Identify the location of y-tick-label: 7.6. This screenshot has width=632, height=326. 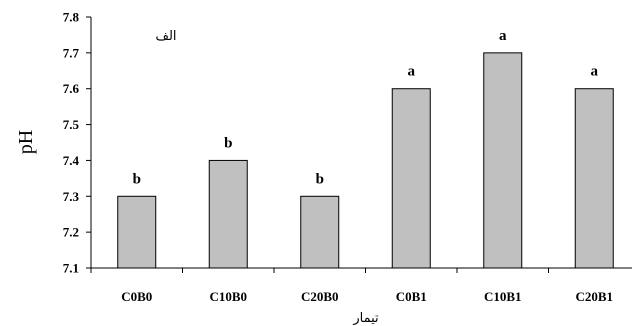
(71, 88).